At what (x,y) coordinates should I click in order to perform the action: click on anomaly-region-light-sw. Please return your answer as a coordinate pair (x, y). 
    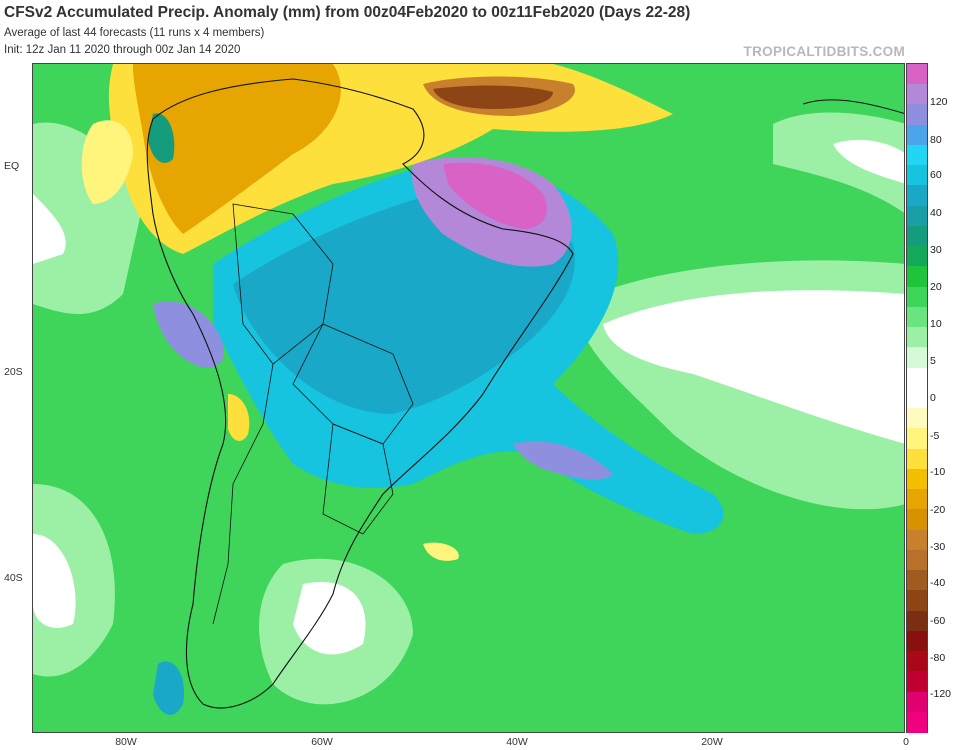
    Looking at the image, I should click on (74, 580).